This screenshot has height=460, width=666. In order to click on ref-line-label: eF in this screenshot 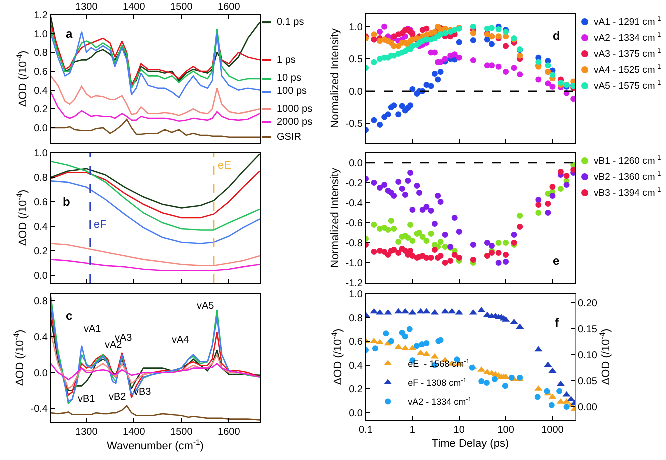, I will do `click(101, 225)`.